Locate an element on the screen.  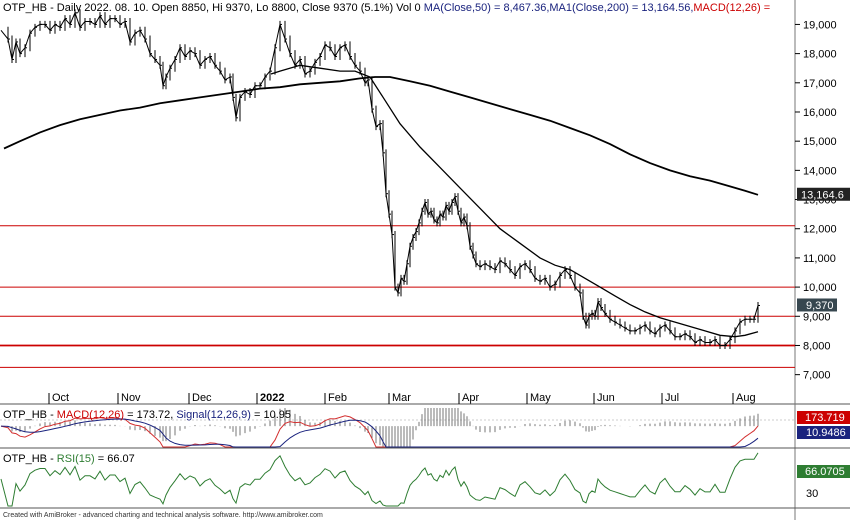
y-tick-label: 14,000 is located at coordinates (820, 171).